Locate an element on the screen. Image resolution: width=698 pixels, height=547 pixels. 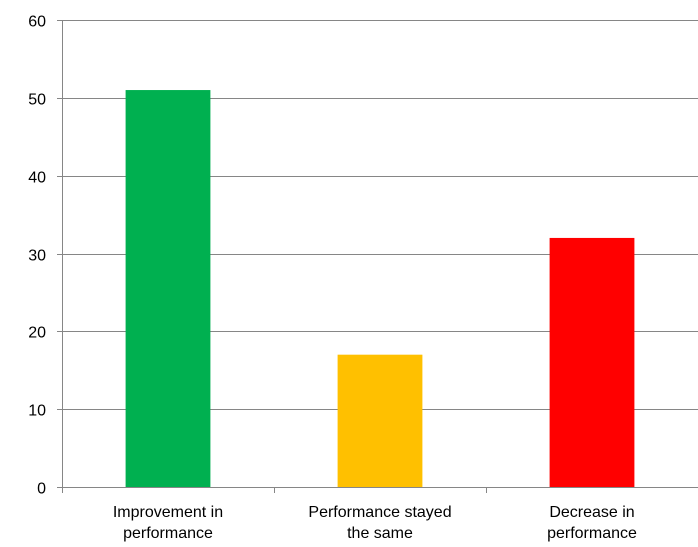
y-tick-label: 50 is located at coordinates (37, 100).